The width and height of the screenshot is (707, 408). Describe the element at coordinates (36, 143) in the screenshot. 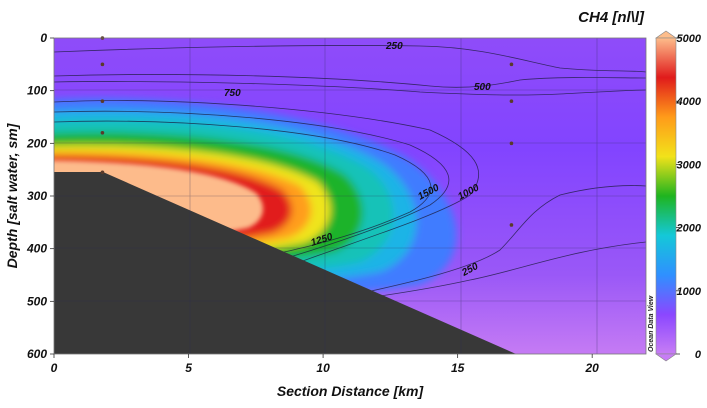

I see `y-tick-label: 200` at that location.